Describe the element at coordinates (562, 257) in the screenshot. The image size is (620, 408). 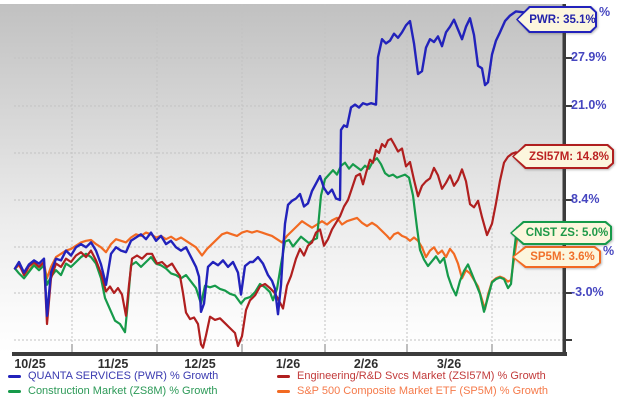
I see `callout-label: SP5M: 3.6%` at that location.